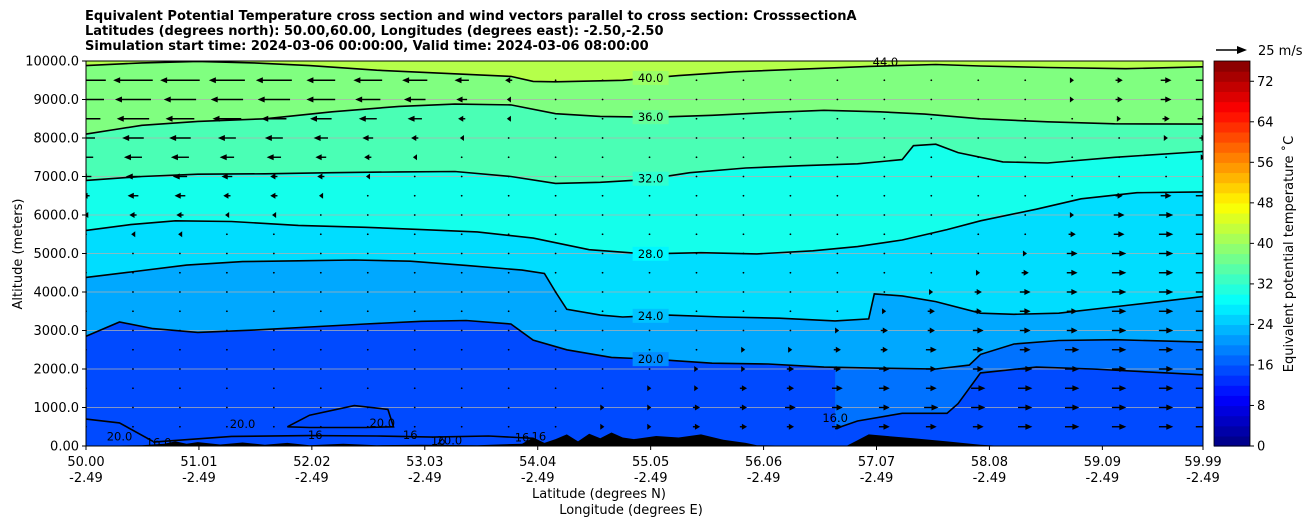  What do you see at coordinates (650, 77) in the screenshot?
I see `contour-label-bg` at bounding box center [650, 77].